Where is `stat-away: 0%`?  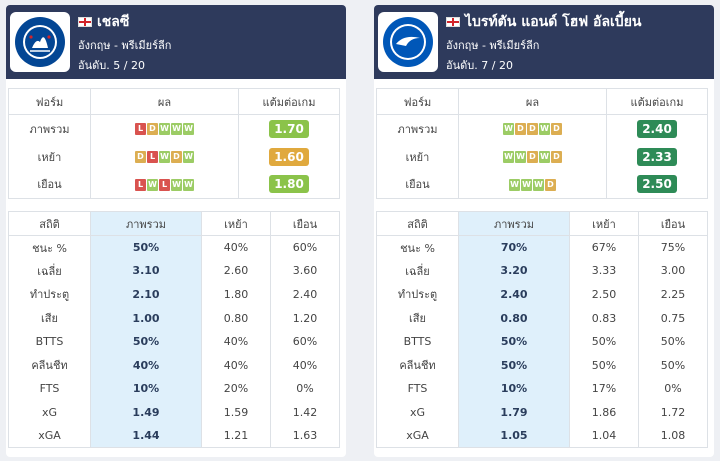
stat-away: 0% is located at coordinates (305, 389).